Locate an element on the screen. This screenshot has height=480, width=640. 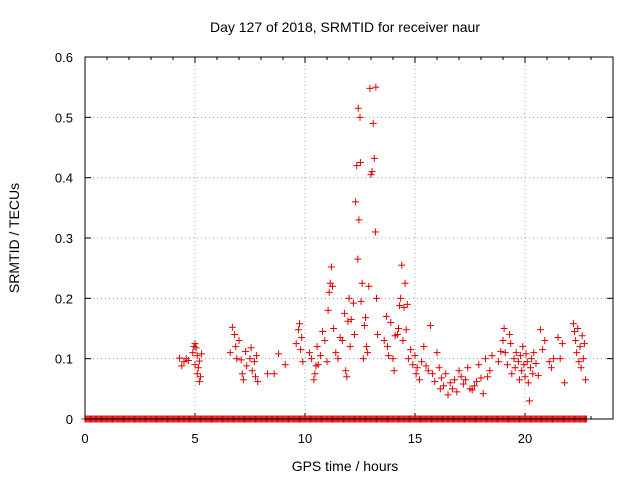
y-tick-label: 0.1 is located at coordinates (64, 359).